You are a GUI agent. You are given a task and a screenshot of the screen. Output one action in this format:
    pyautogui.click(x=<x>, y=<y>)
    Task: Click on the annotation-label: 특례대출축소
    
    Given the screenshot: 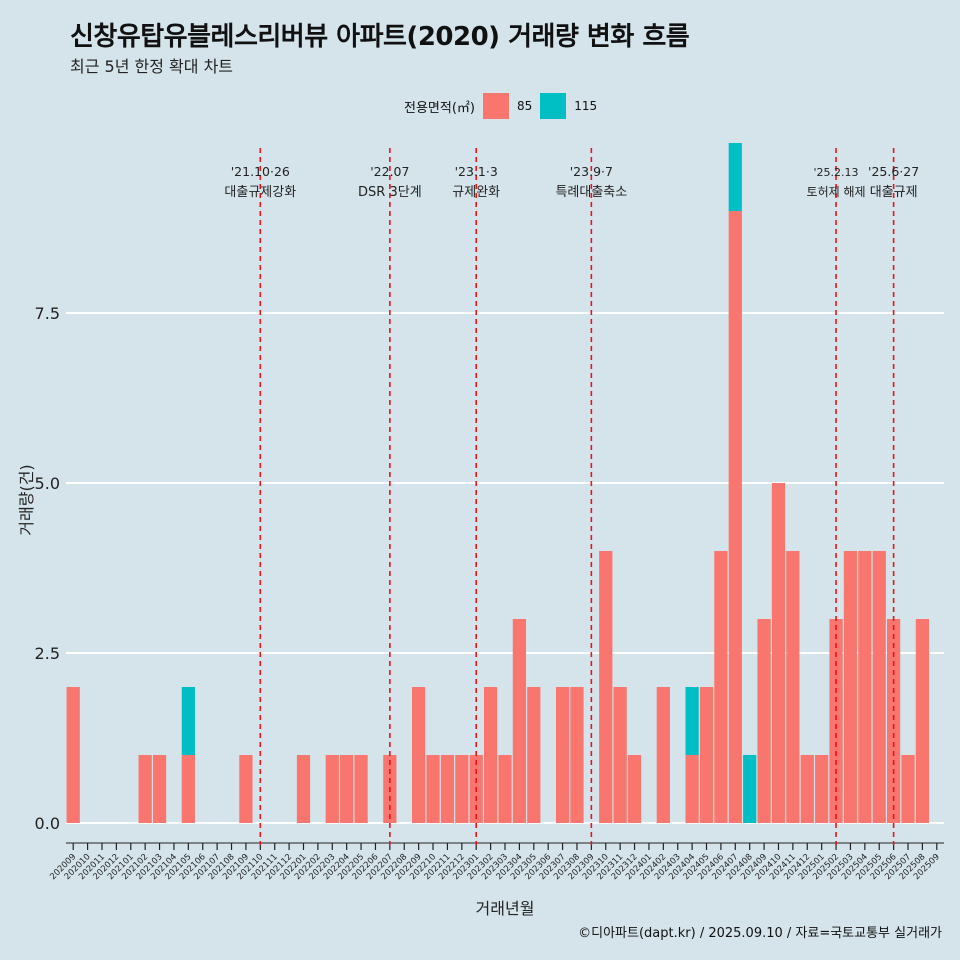 What is the action you would take?
    pyautogui.click(x=591, y=192)
    